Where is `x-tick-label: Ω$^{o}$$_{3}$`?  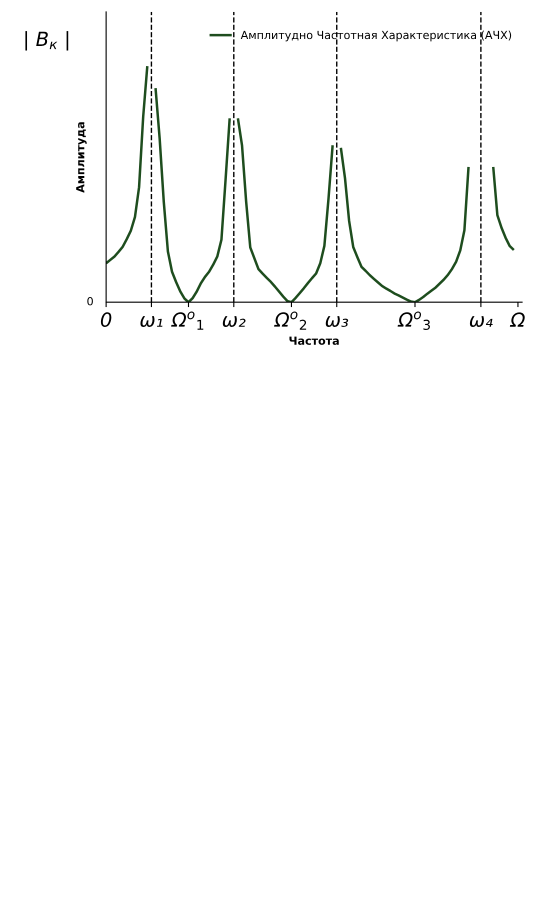 x-tick-label: Ω$^{o}$$_{3}$ is located at coordinates (414, 321).